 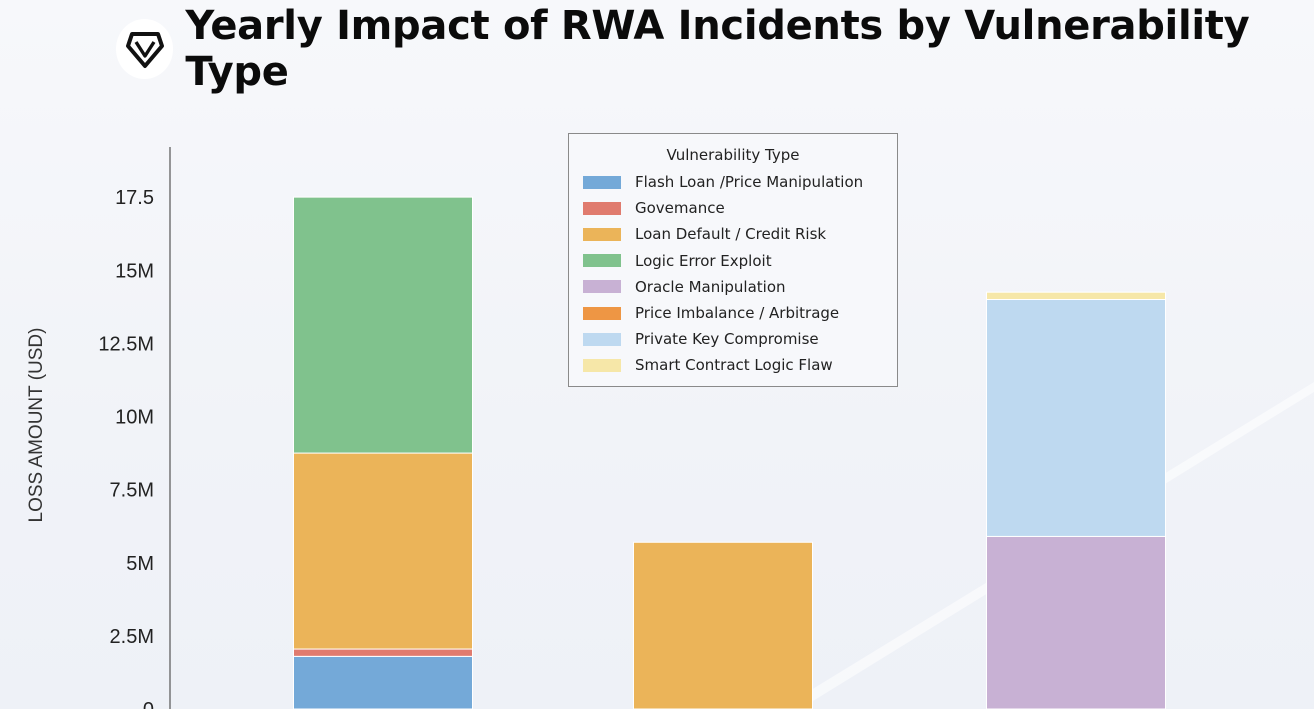 What do you see at coordinates (140, 564) in the screenshot?
I see `y-tick-label: 5M` at bounding box center [140, 564].